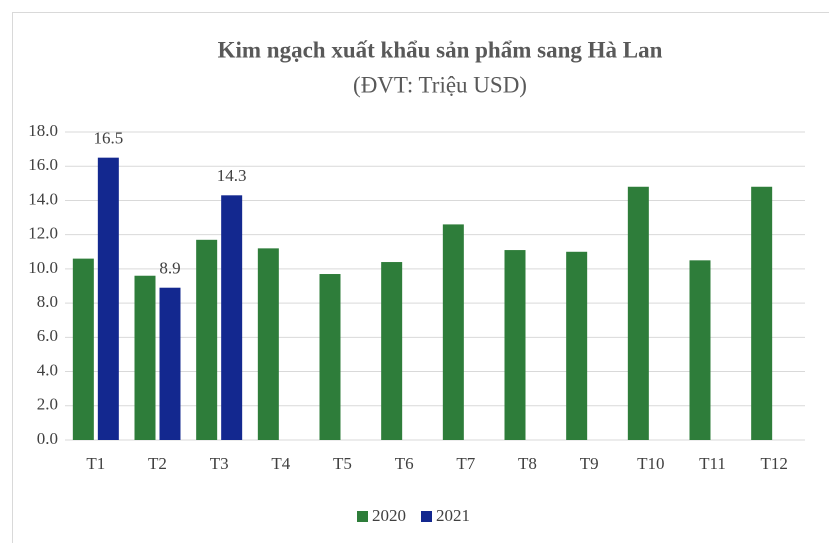 The height and width of the screenshot is (543, 829). What do you see at coordinates (440, 49) in the screenshot?
I see `chart-title: Kim ngạch xuất khẩu sản phẩm sang Hà Lan` at bounding box center [440, 49].